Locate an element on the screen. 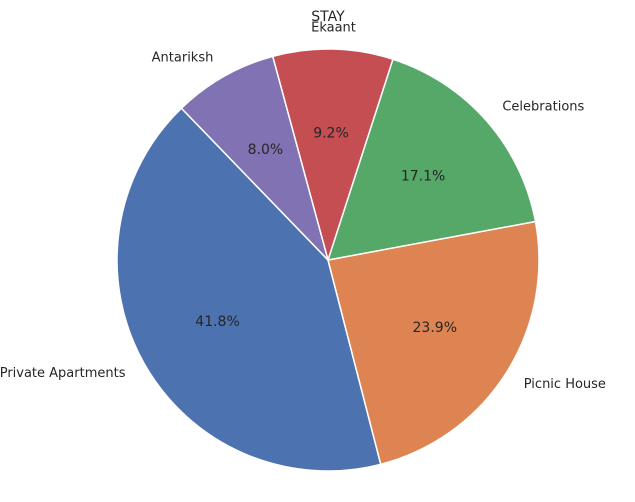 The height and width of the screenshot is (502, 635). slice-pct-celebrations: 17.1% is located at coordinates (423, 176).